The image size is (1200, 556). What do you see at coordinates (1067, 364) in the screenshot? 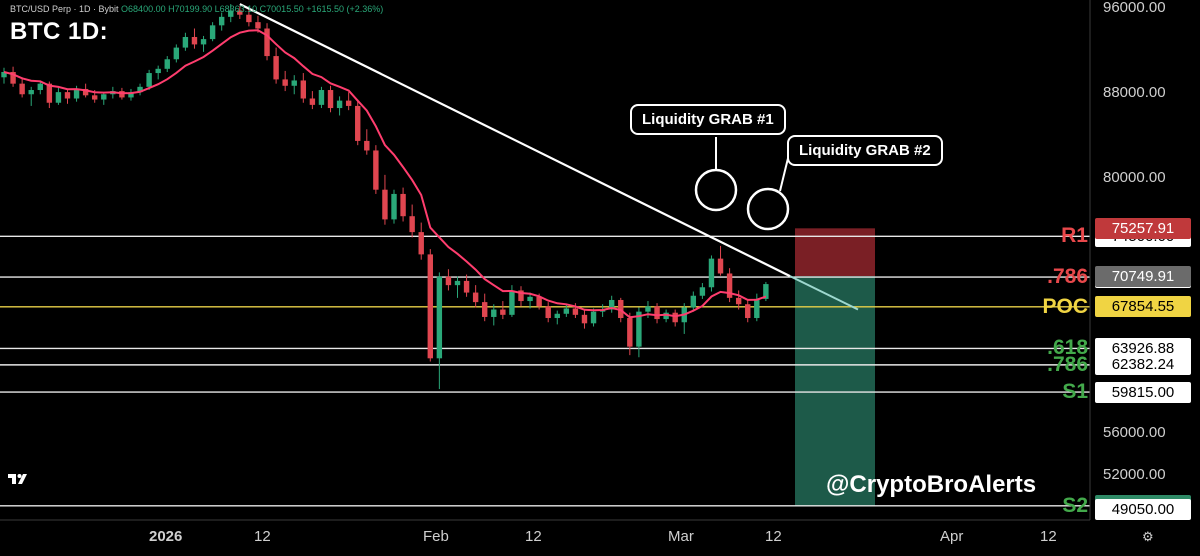
I see `level-label-4: .786` at bounding box center [1067, 364].